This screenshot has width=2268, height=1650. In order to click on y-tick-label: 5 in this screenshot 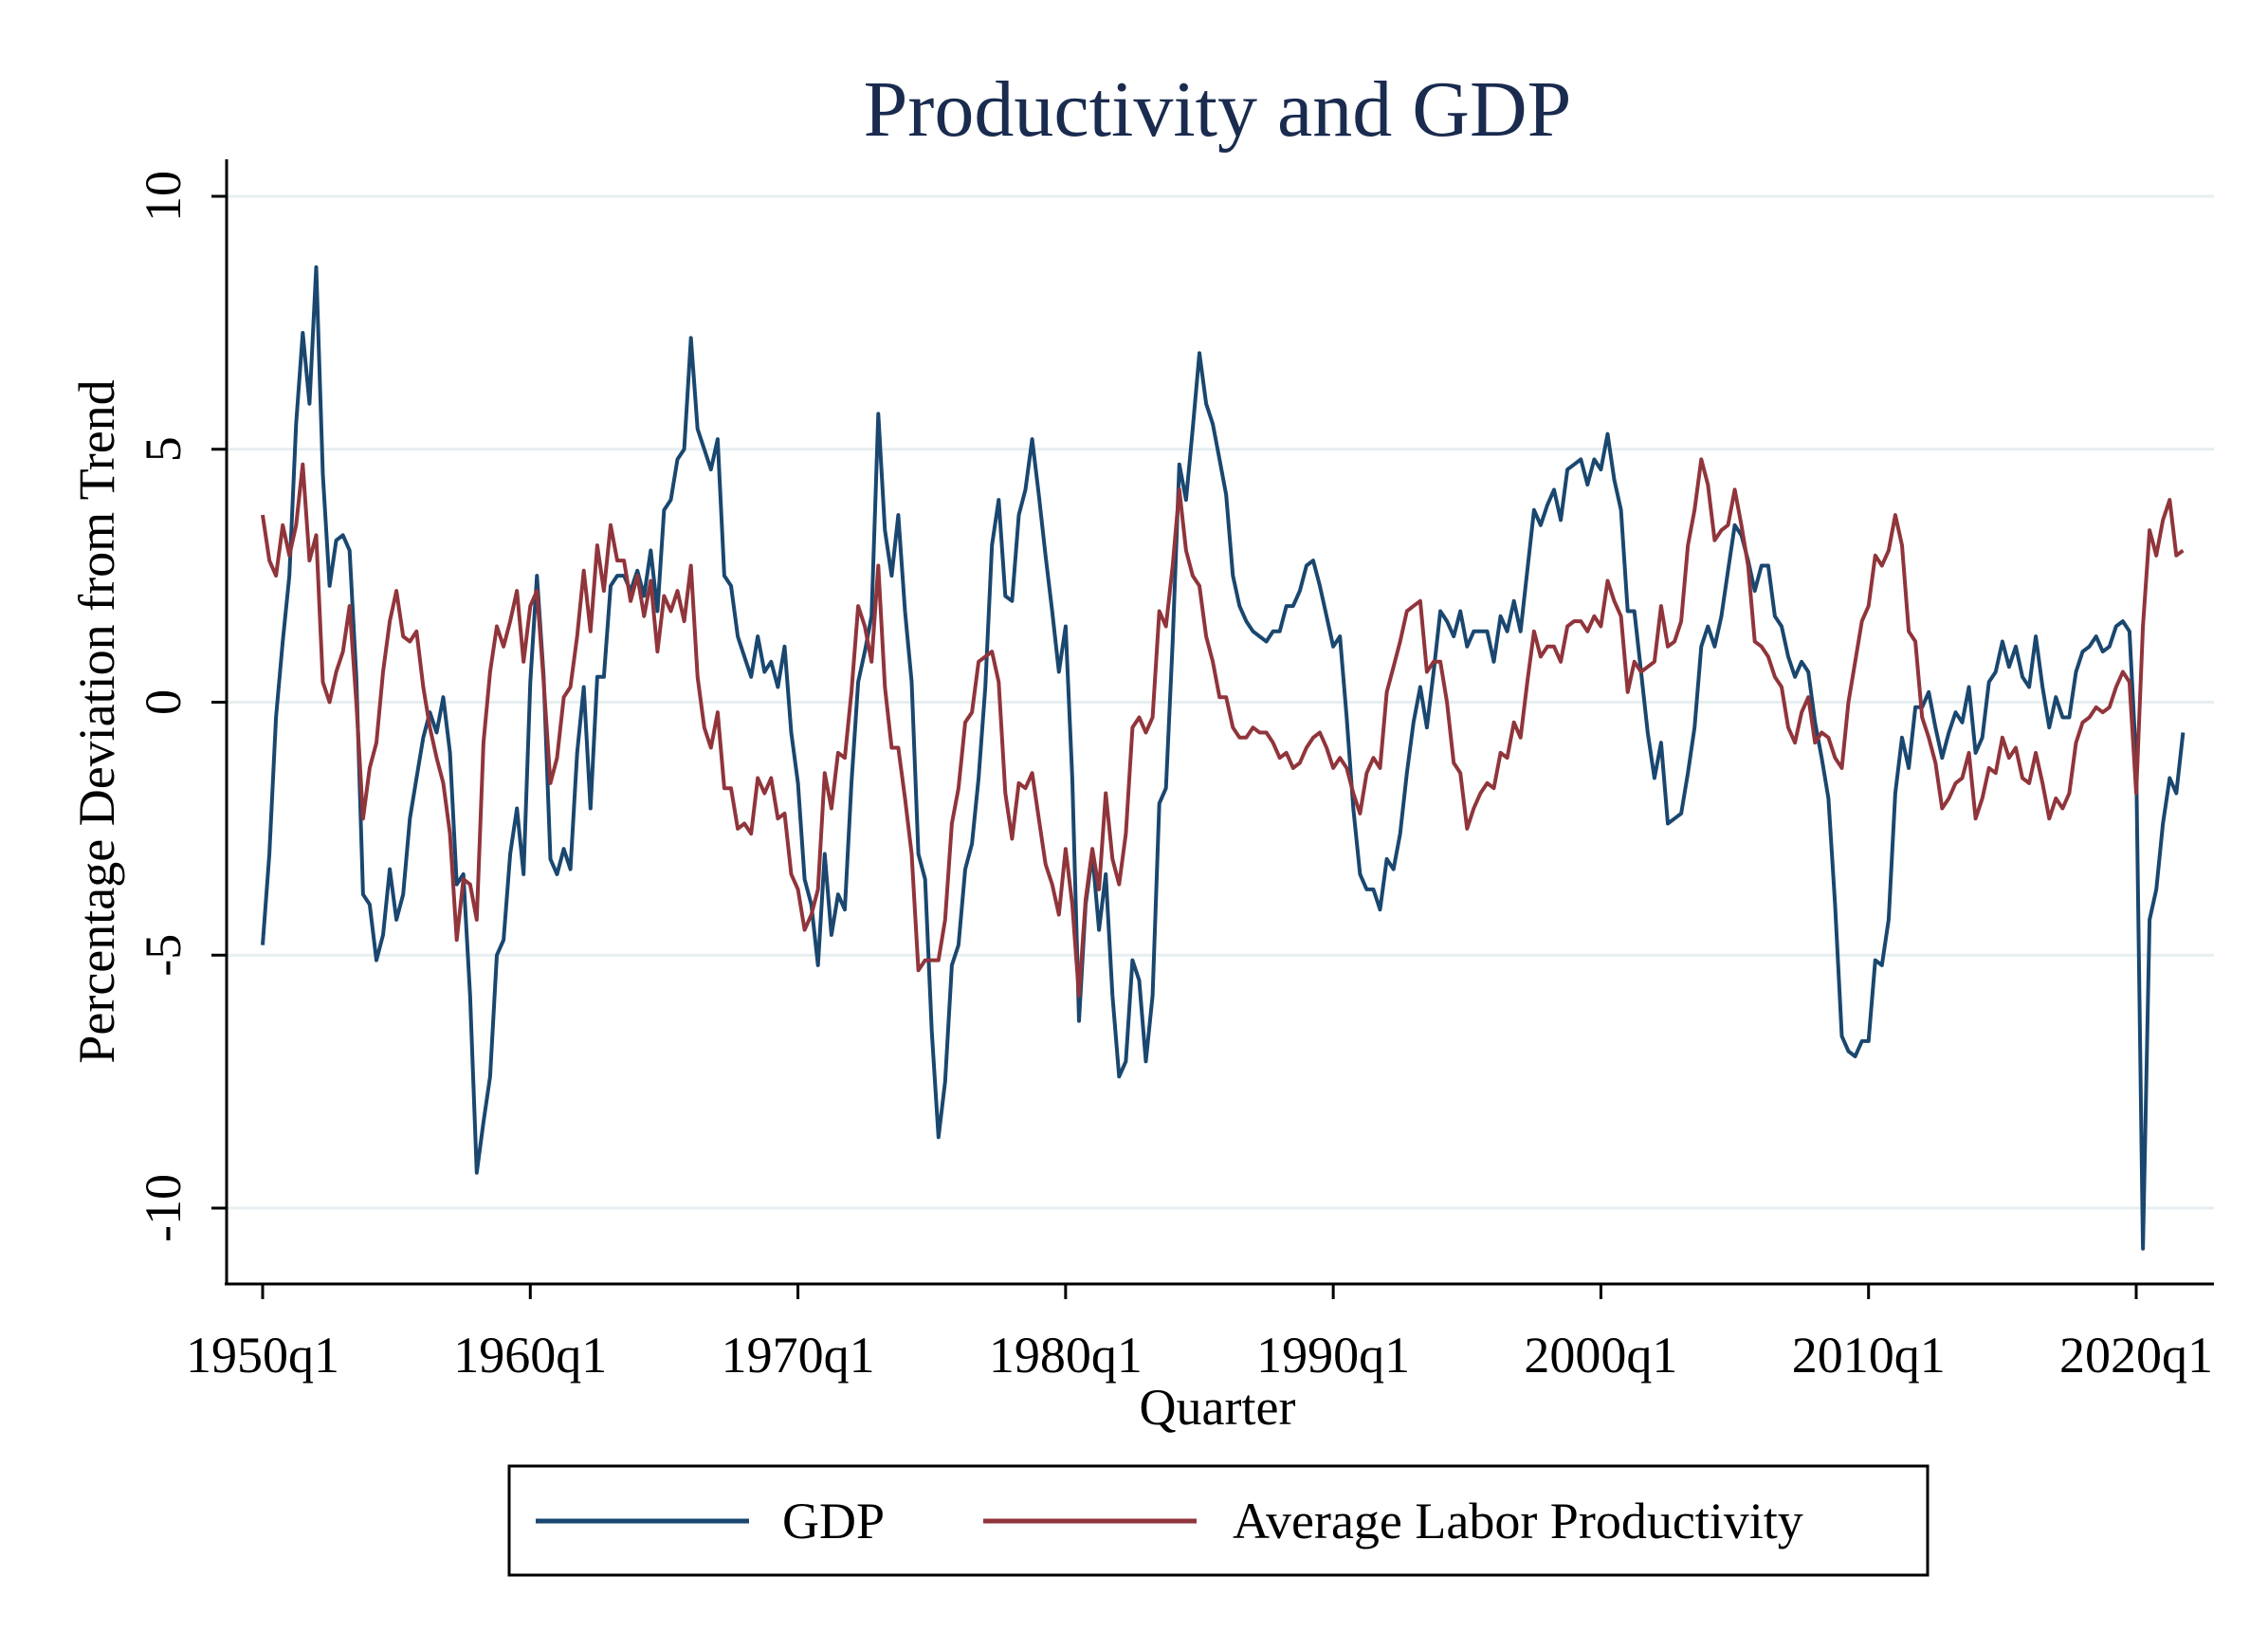, I will do `click(163, 449)`.